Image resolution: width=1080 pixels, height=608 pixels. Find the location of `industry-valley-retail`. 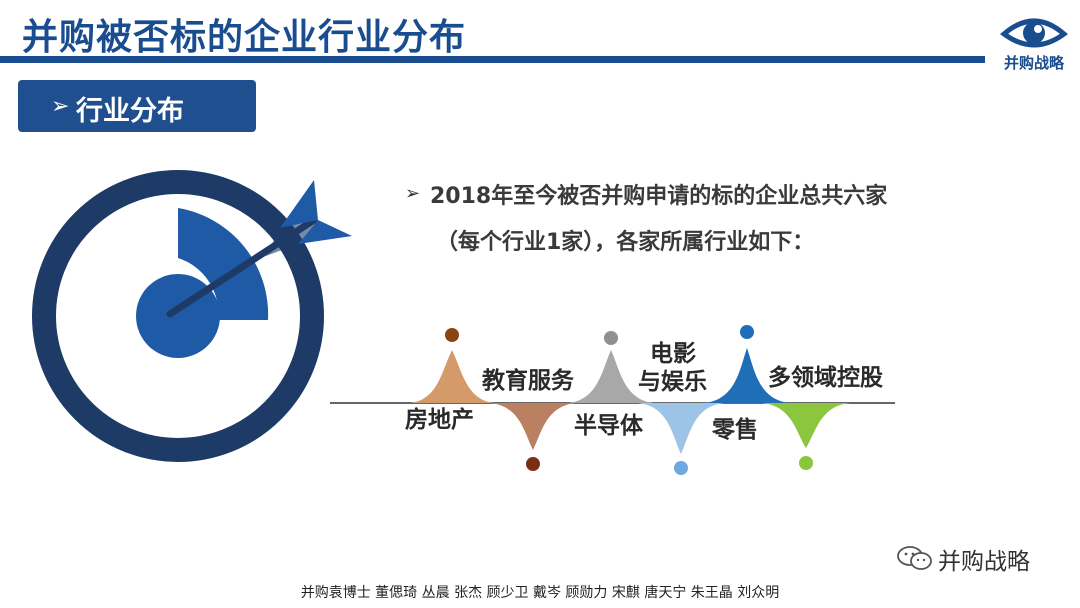

industry-valley-retail is located at coordinates (681, 428).